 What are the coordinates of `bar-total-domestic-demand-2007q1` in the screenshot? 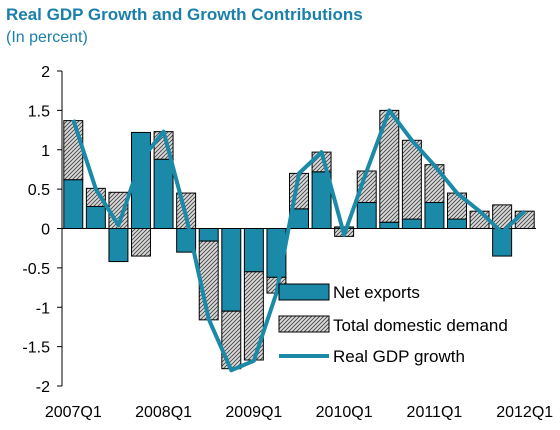 It's located at (73, 150).